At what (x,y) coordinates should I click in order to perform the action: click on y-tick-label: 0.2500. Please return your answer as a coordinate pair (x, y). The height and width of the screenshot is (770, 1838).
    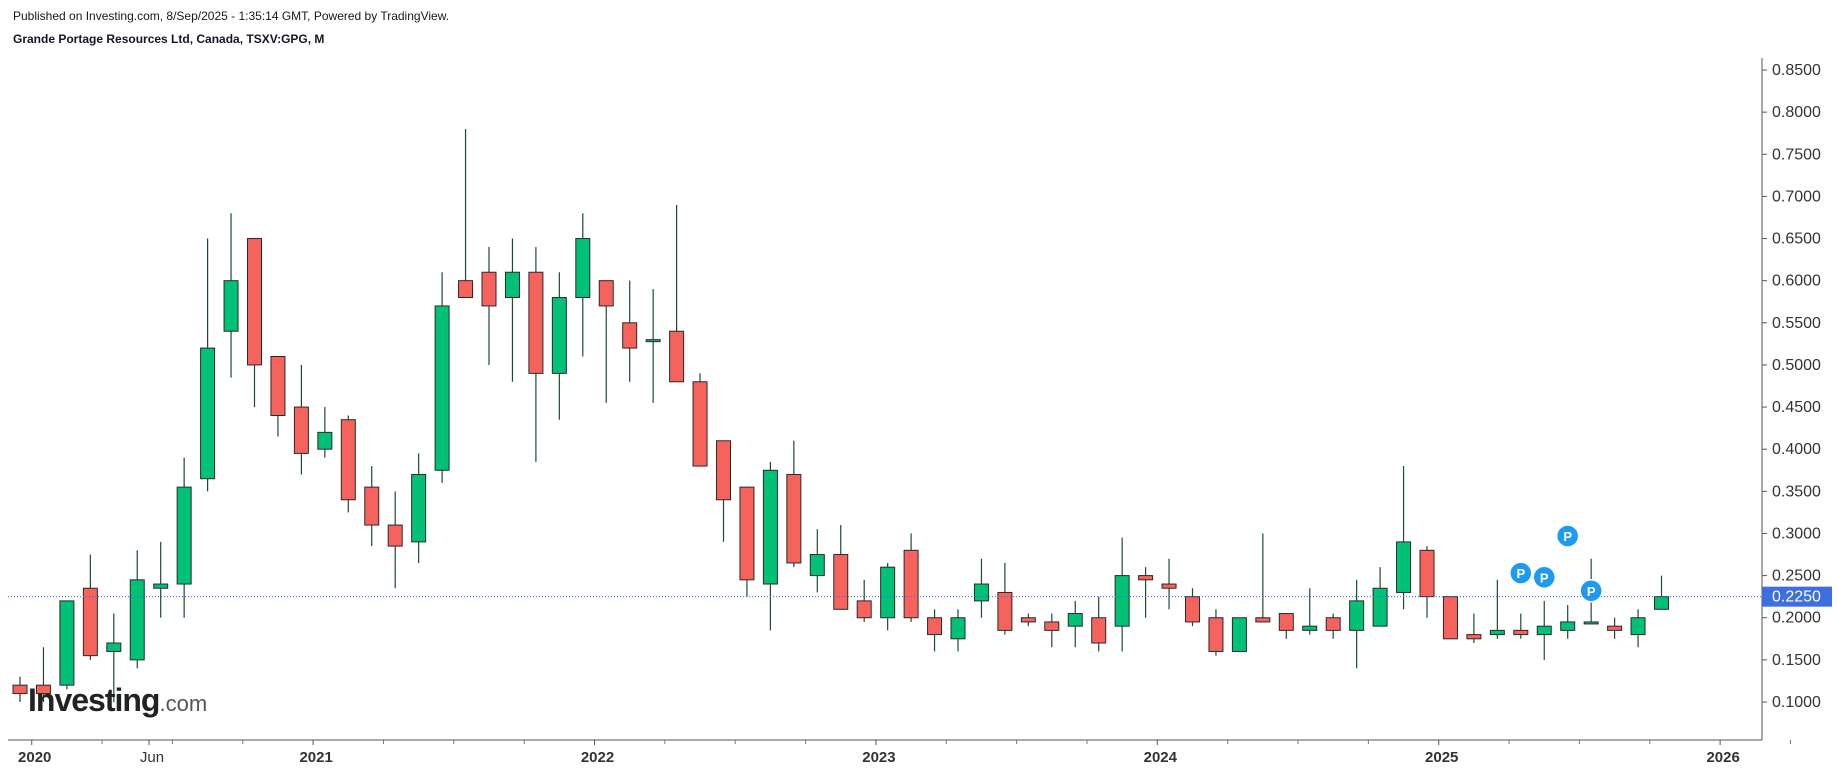
    Looking at the image, I should click on (1796, 576).